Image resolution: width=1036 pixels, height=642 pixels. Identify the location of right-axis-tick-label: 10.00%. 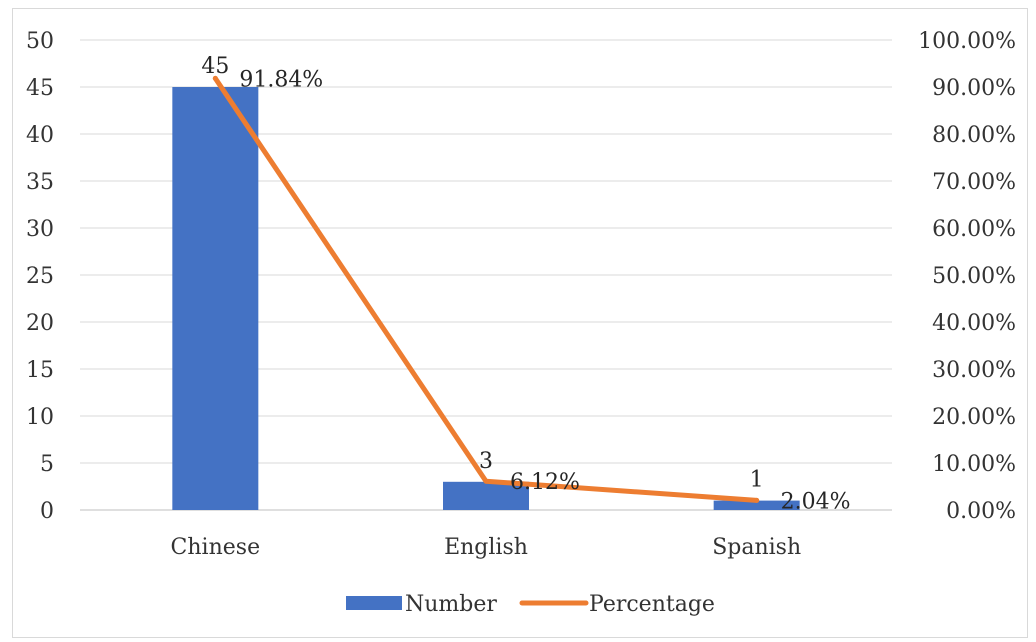
(974, 464).